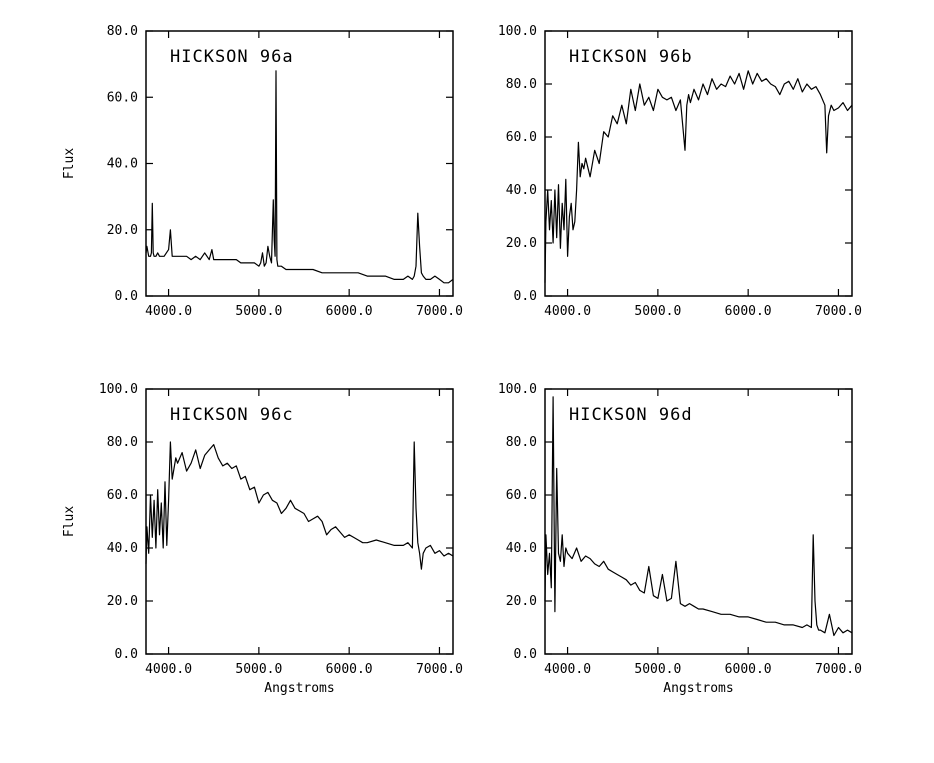 The image size is (934, 763). Describe the element at coordinates (232, 57) in the screenshot. I see `panel-title: HICKSON 96a` at that location.